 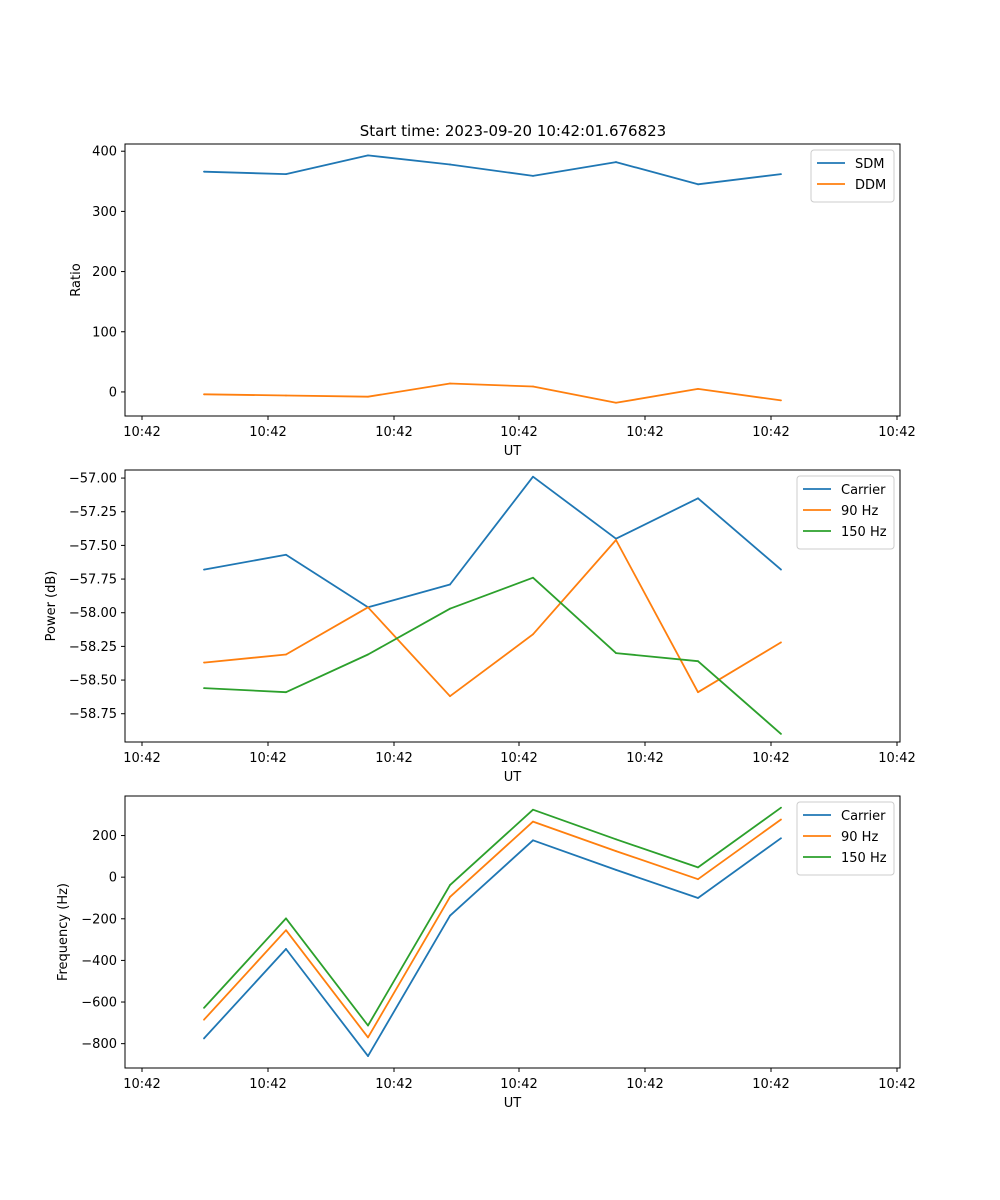 I want to click on y-tick-label: 400, so click(x=104, y=152).